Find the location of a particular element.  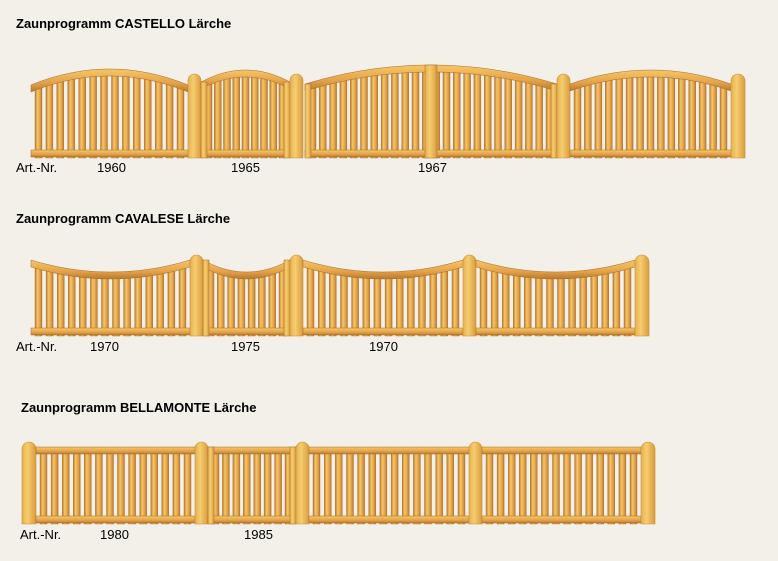

art-nr-label: Art.-Nr. is located at coordinates (37, 167).